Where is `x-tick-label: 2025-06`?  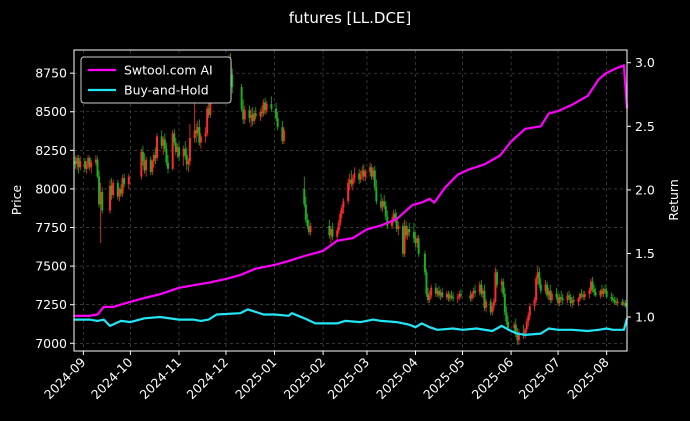 x-tick-label: 2025-06 is located at coordinates (493, 378).